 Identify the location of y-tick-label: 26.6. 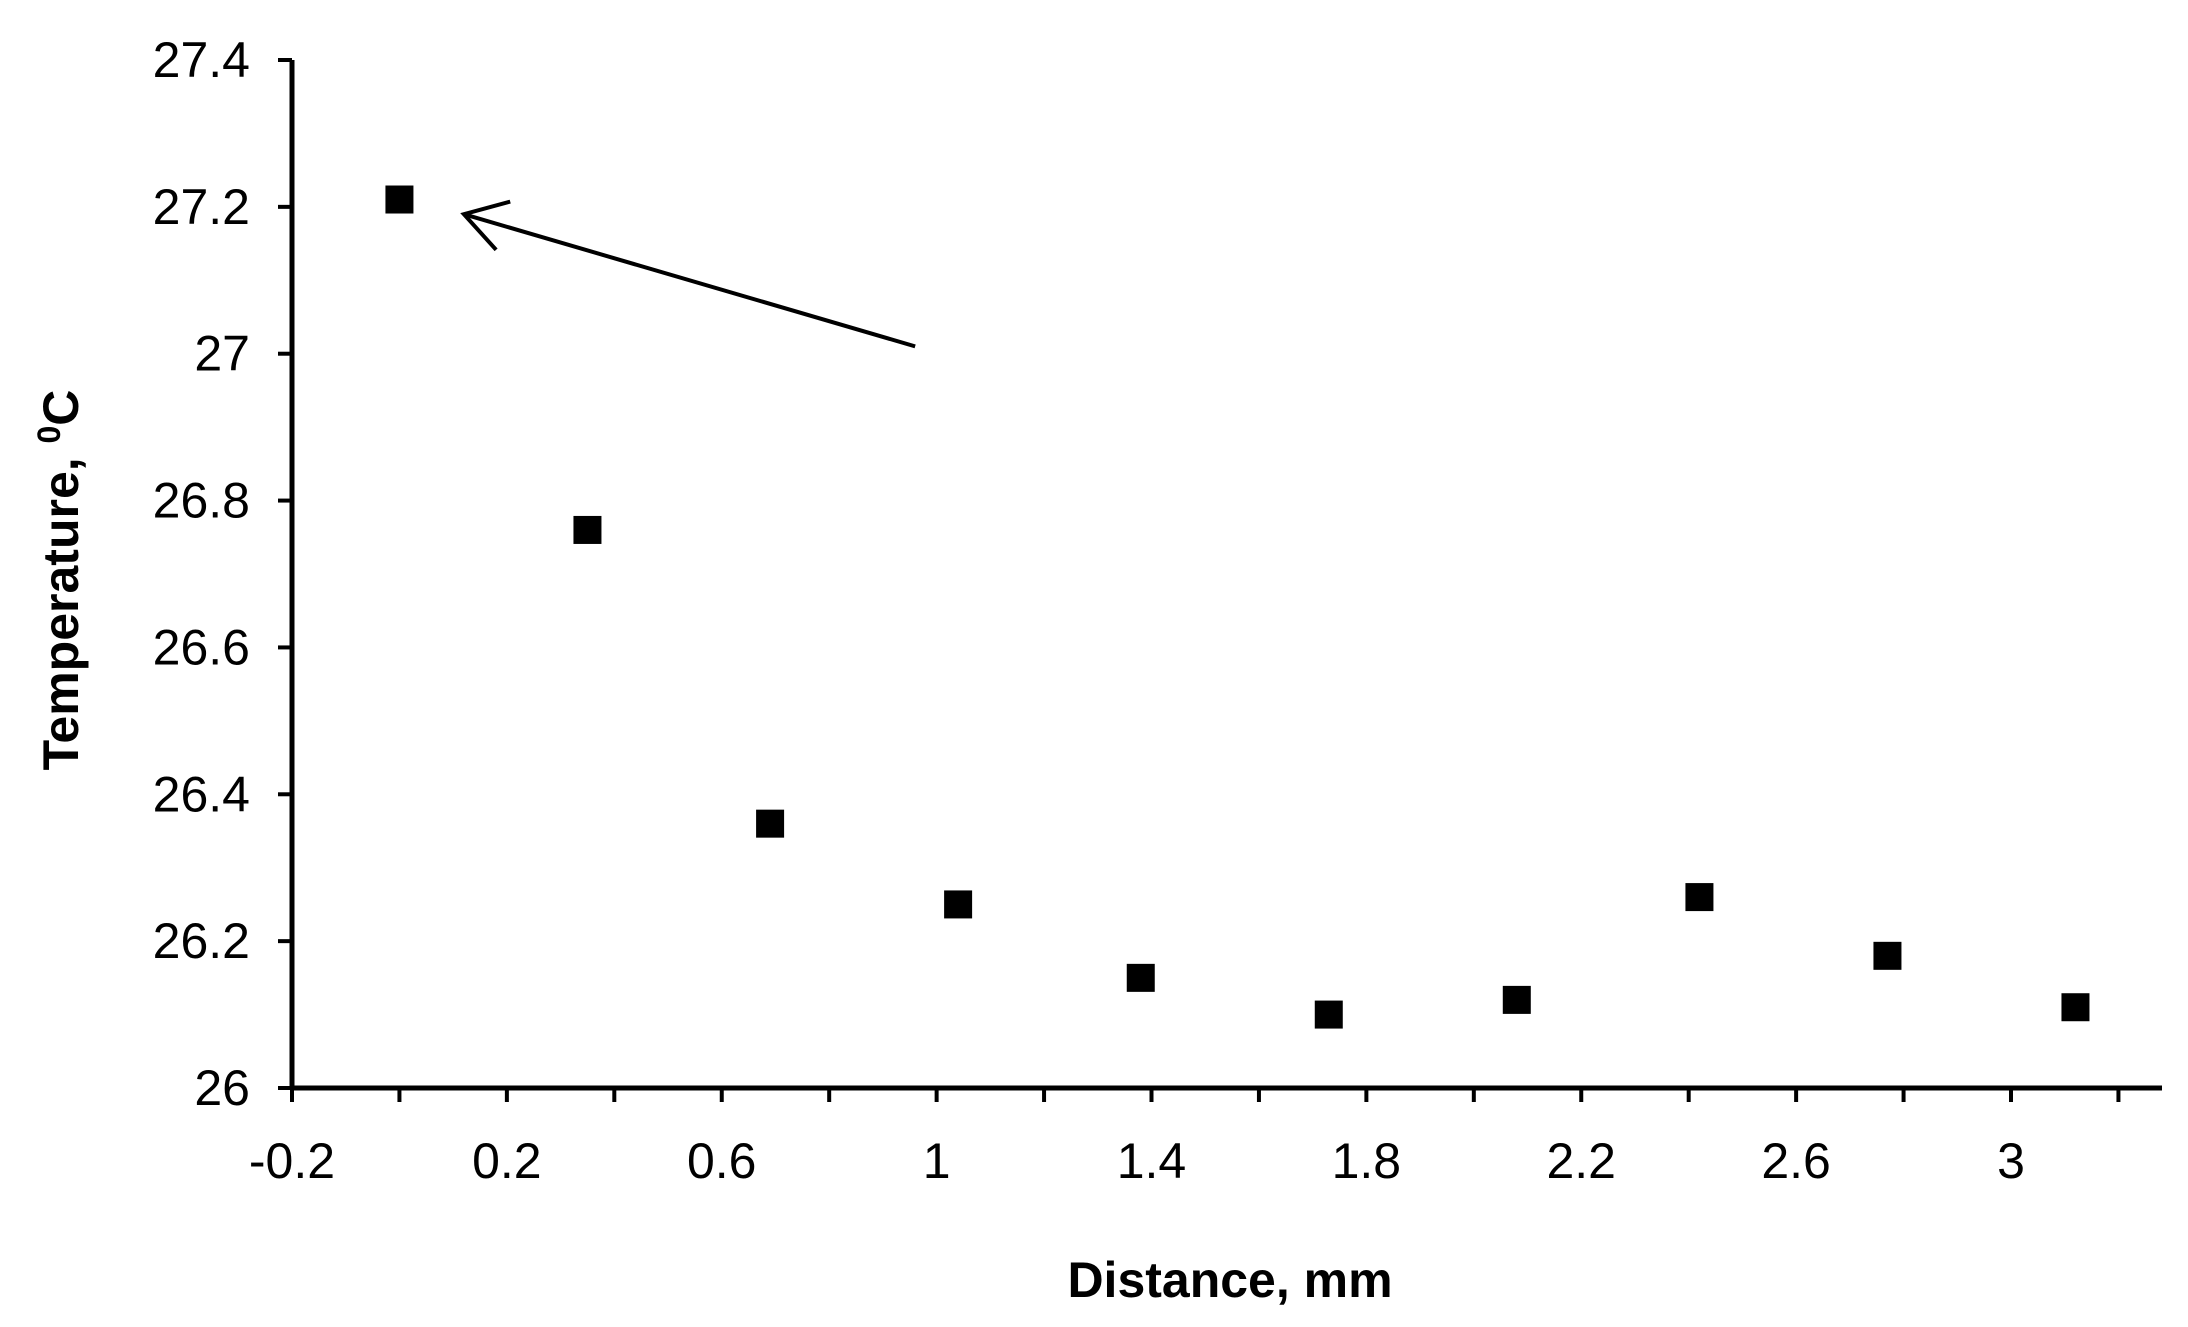
(201, 647).